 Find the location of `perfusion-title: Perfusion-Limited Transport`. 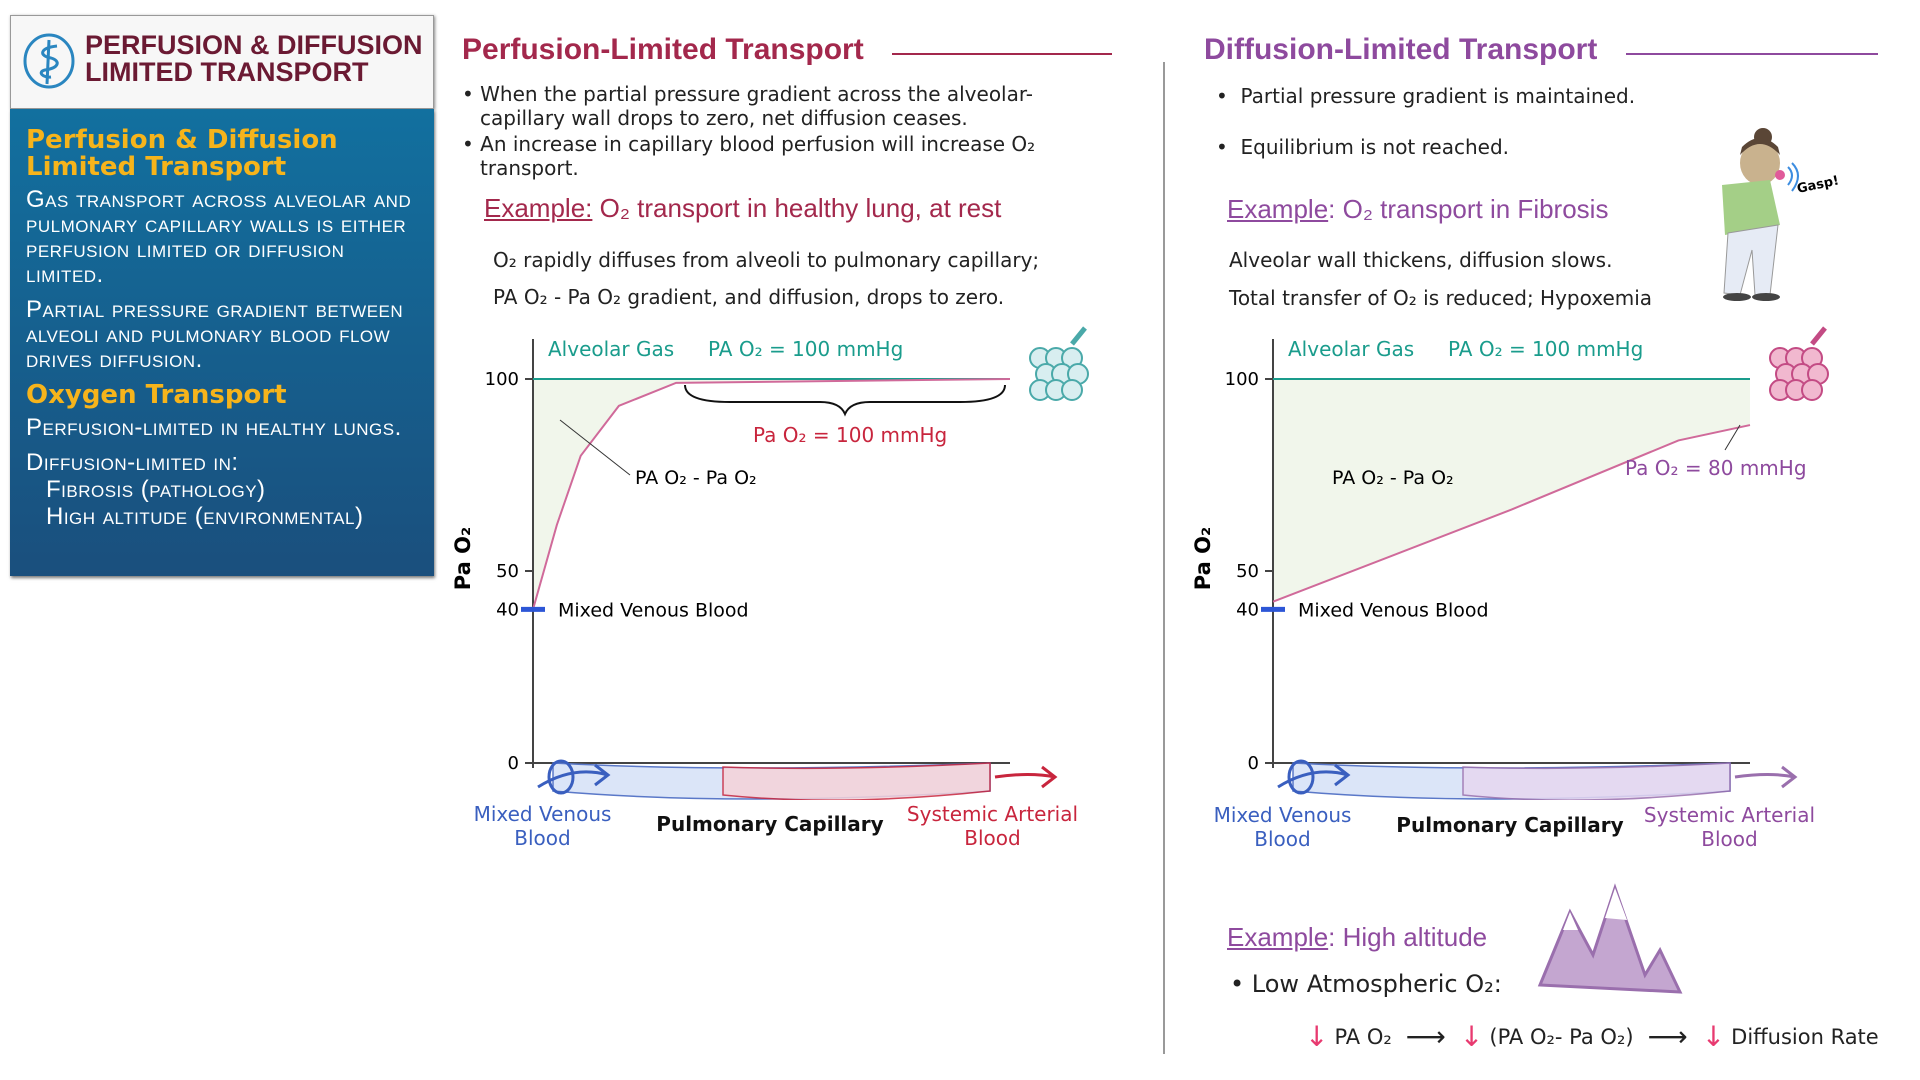

perfusion-title: Perfusion-Limited Transport is located at coordinates (663, 49).